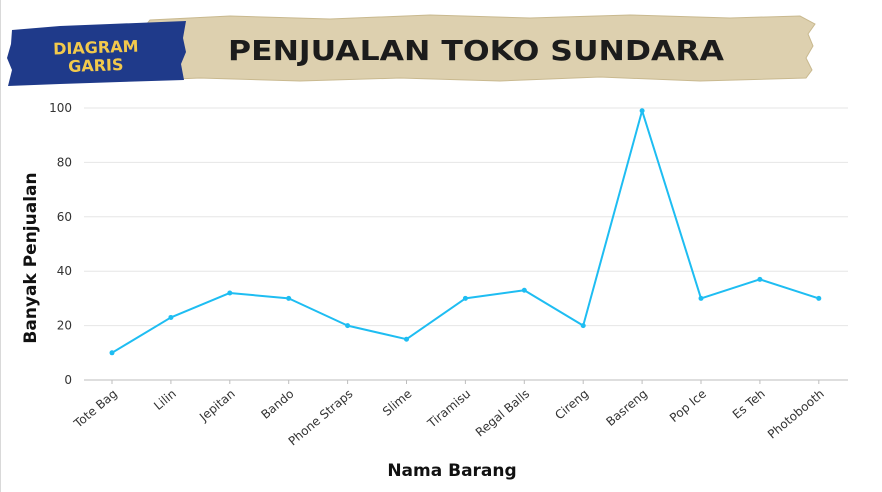 Image resolution: width=882 pixels, height=492 pixels. I want to click on diagram-badge, so click(96, 53).